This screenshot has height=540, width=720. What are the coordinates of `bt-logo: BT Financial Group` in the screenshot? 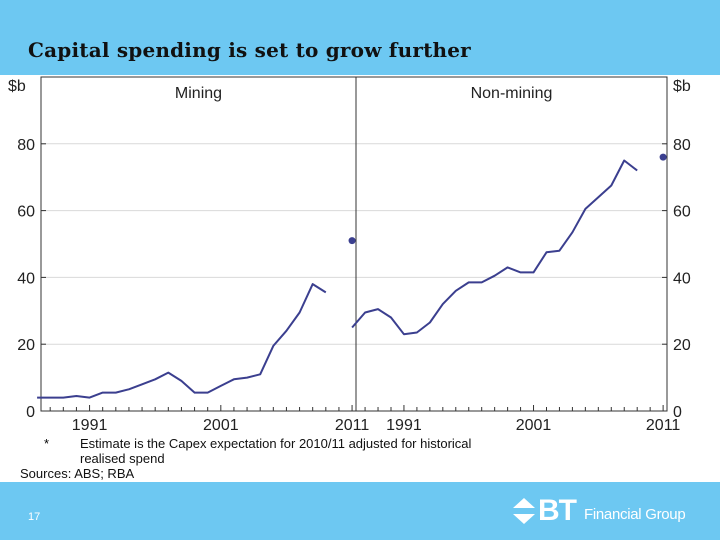 It's located at (599, 510).